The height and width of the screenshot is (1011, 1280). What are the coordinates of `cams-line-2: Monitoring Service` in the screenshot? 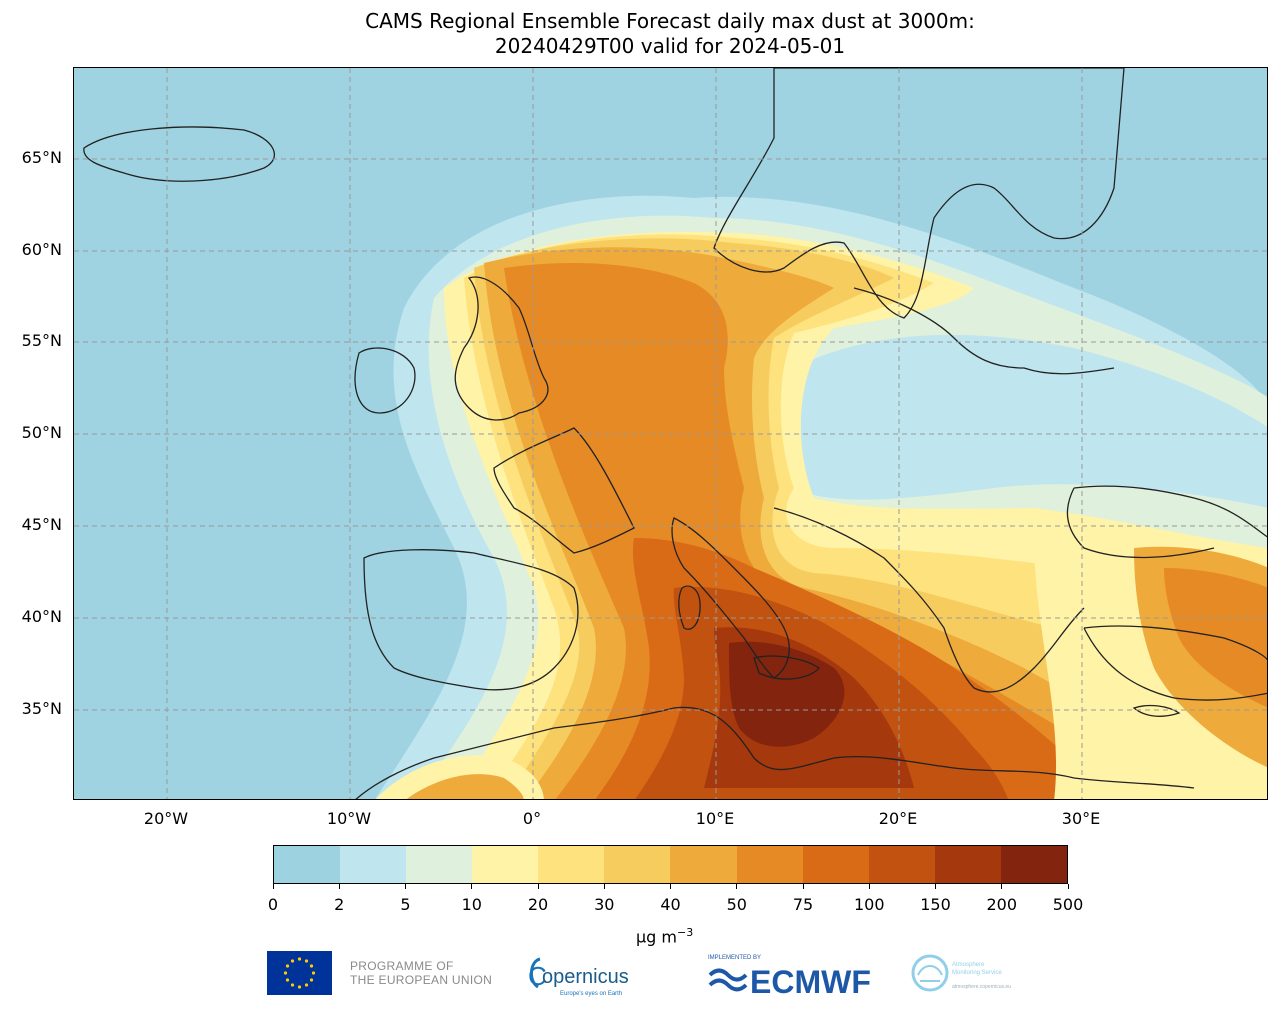 It's located at (977, 973).